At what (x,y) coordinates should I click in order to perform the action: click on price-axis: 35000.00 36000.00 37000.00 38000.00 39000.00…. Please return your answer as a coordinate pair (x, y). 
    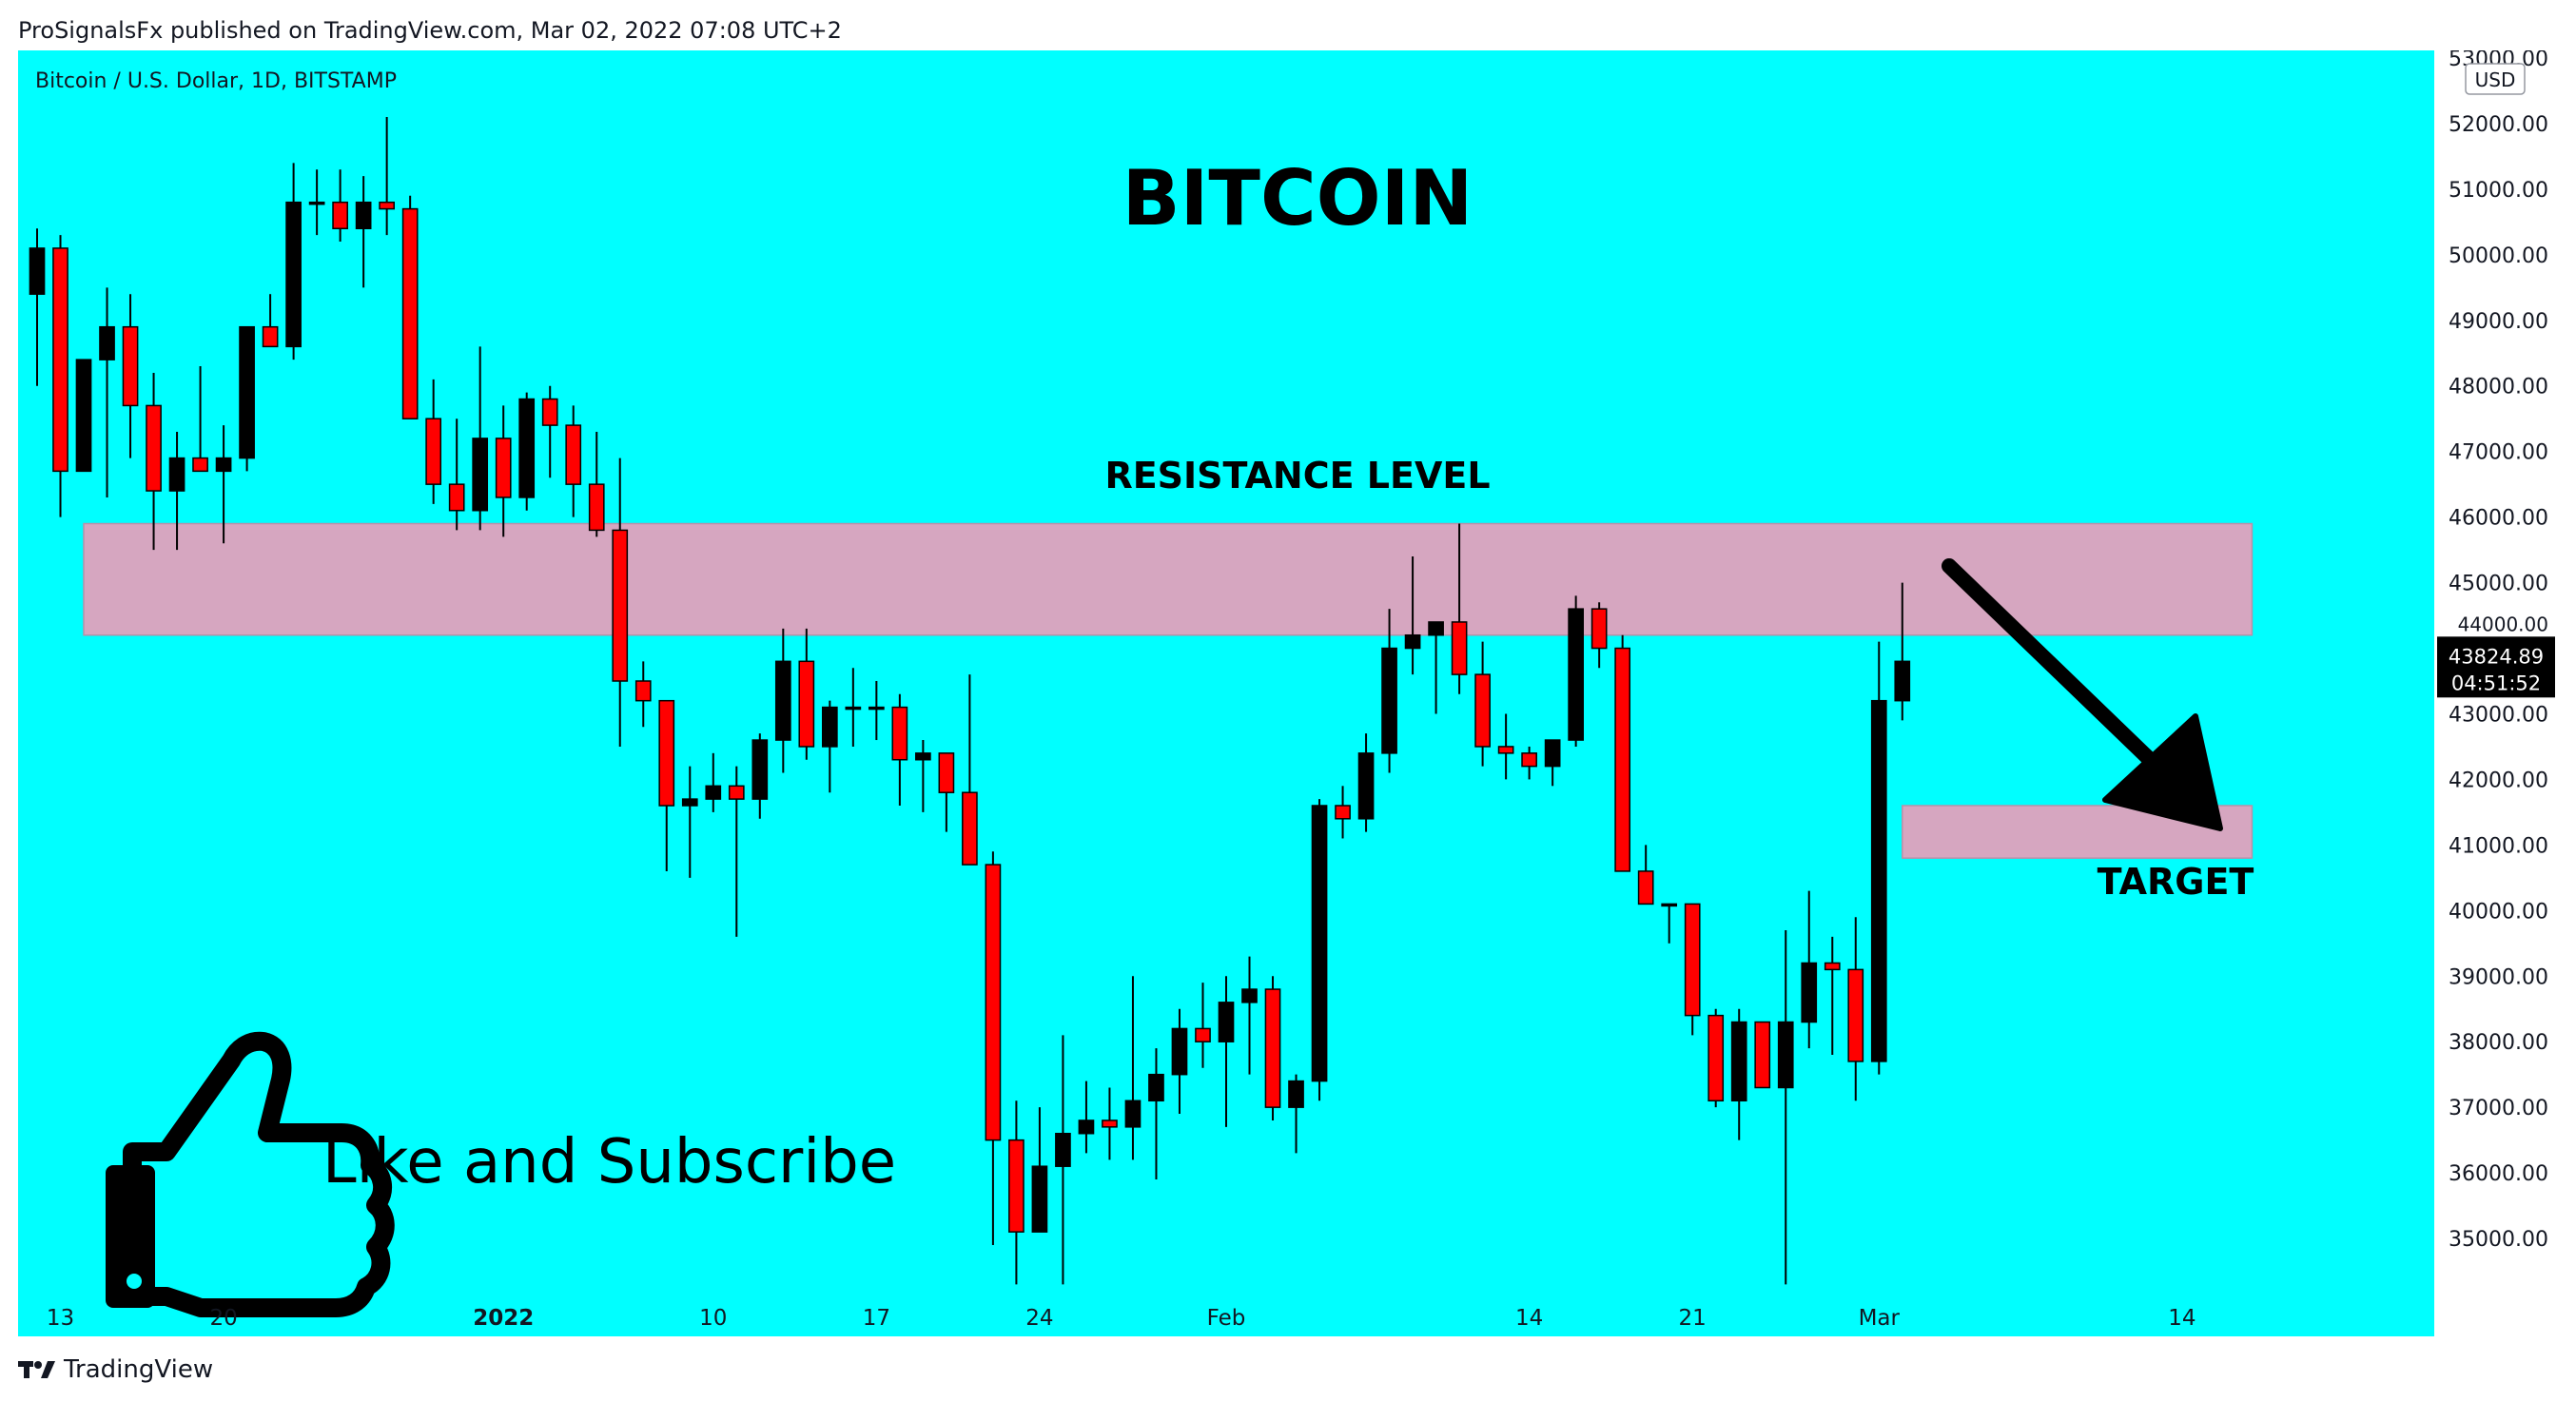
    Looking at the image, I should click on (2499, 650).